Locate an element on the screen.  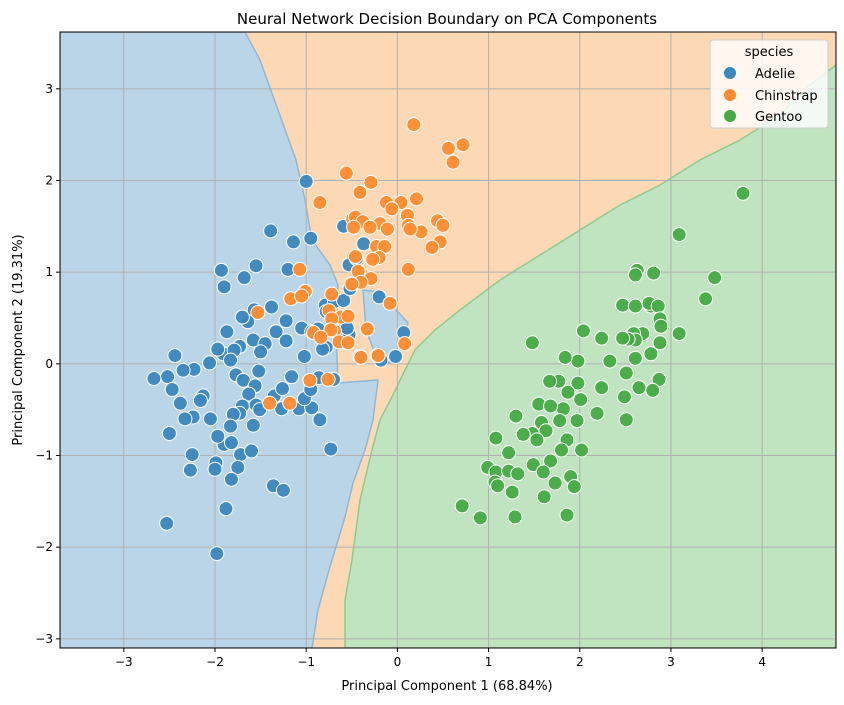
legend-label-chinstrap: Chinstrap is located at coordinates (786, 96).